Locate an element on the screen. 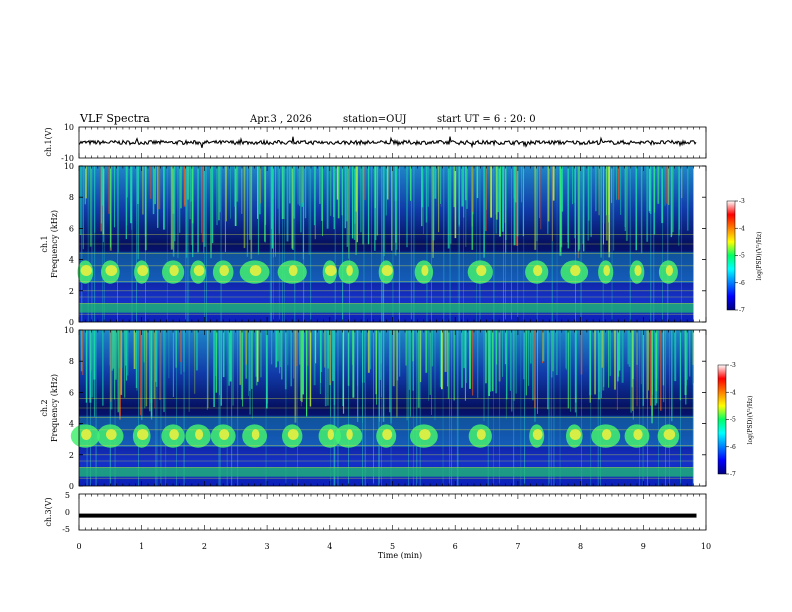  frequency-tick-label: 6 is located at coordinates (71, 228).